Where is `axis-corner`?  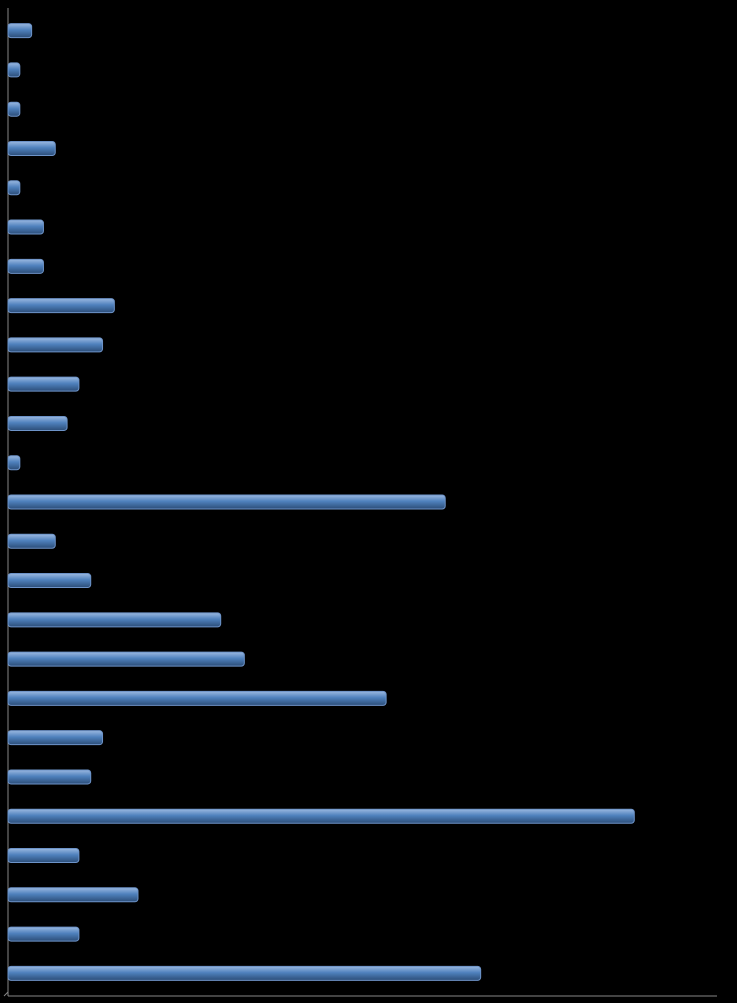 axis-corner is located at coordinates (6, 994).